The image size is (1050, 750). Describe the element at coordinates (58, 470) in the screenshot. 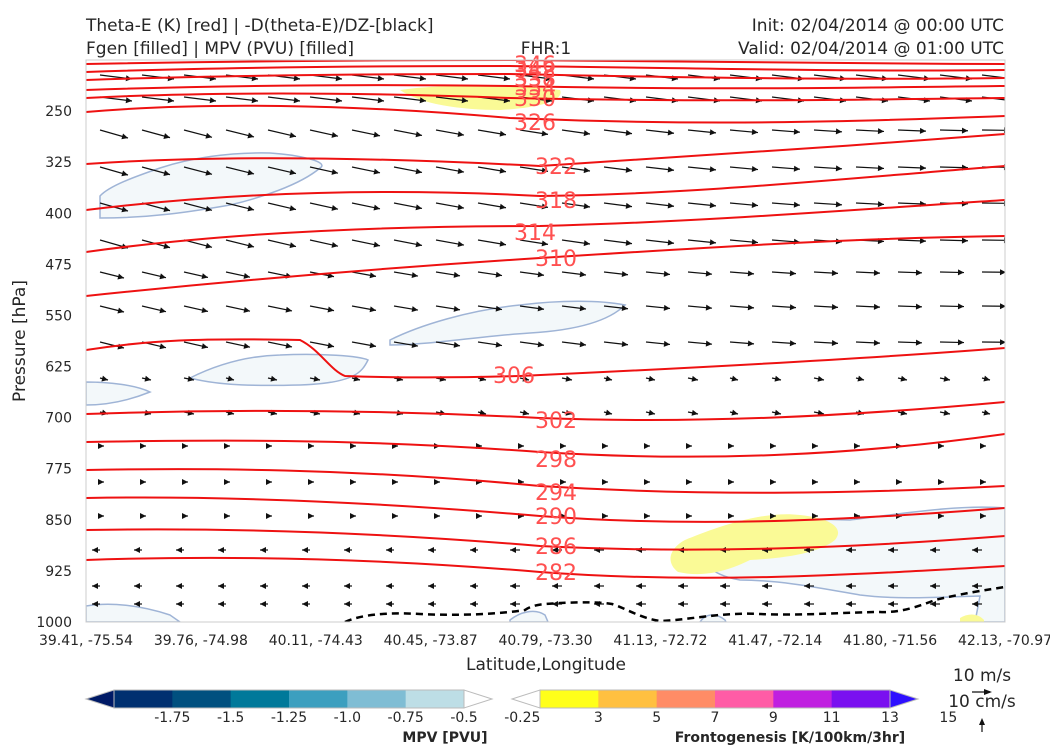

I see `y-tick-label: 775` at that location.